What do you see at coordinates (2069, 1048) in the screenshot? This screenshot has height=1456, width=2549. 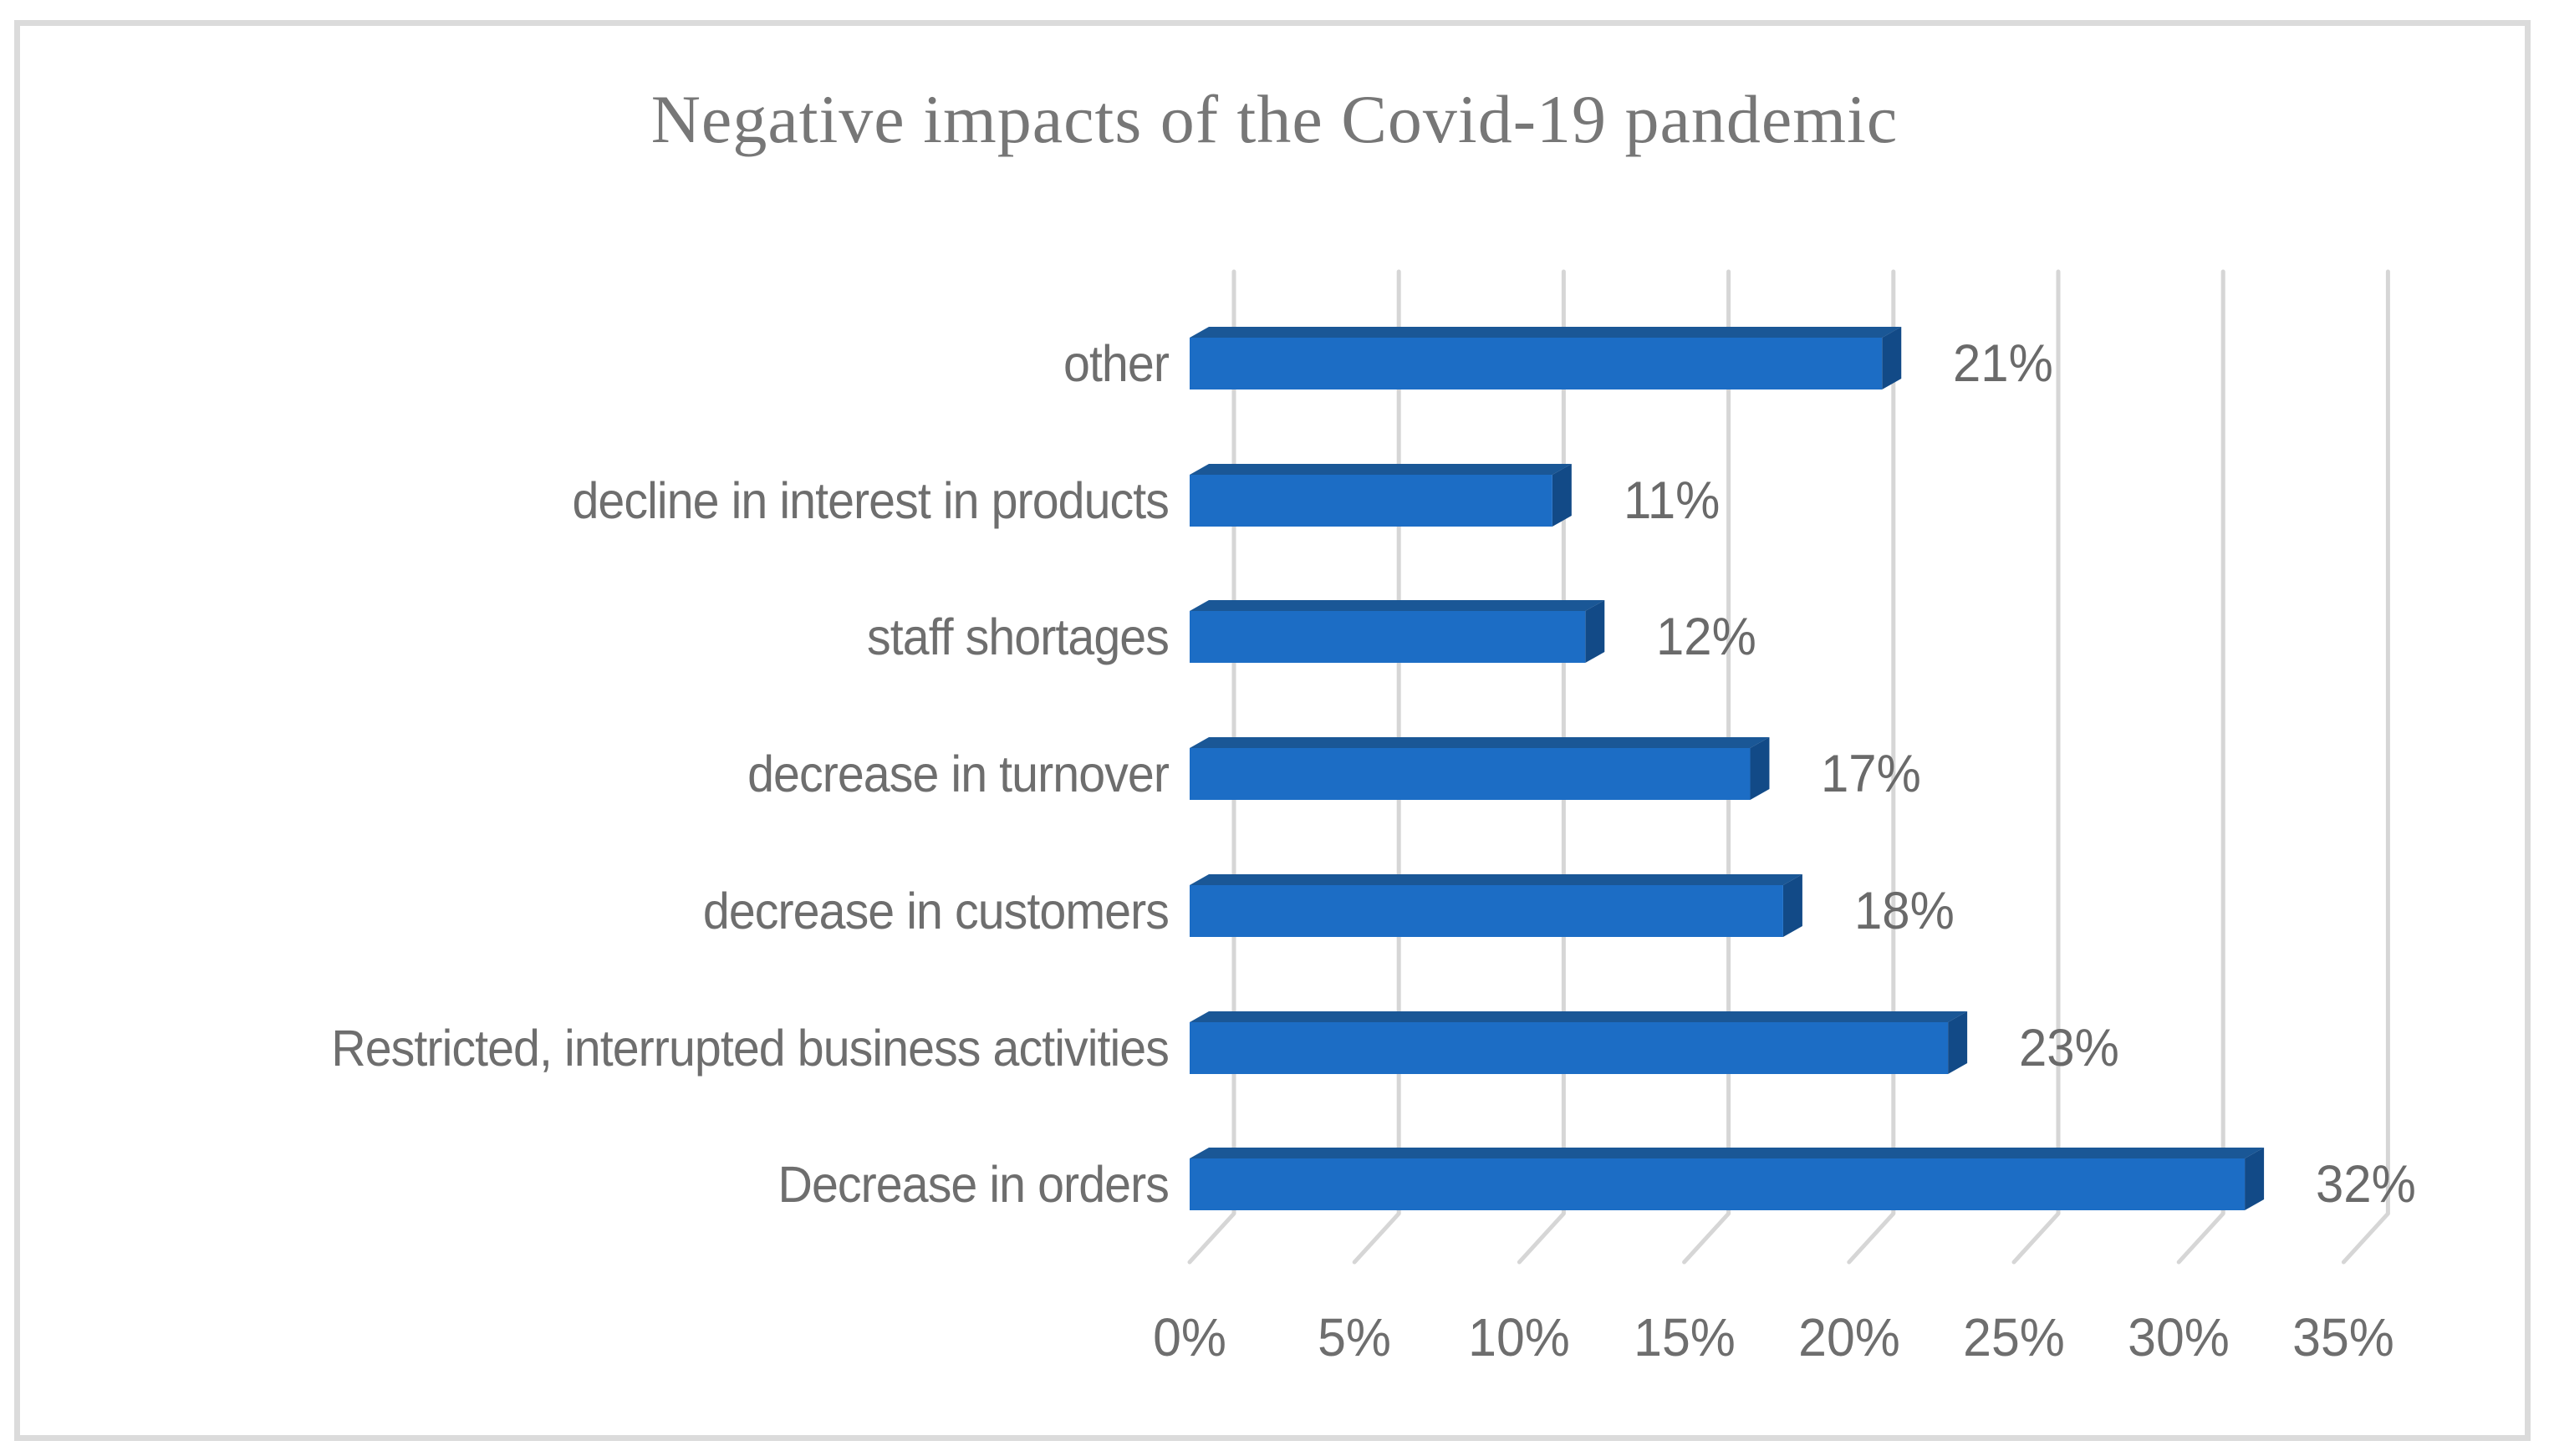 I see `value-label: 23%` at bounding box center [2069, 1048].